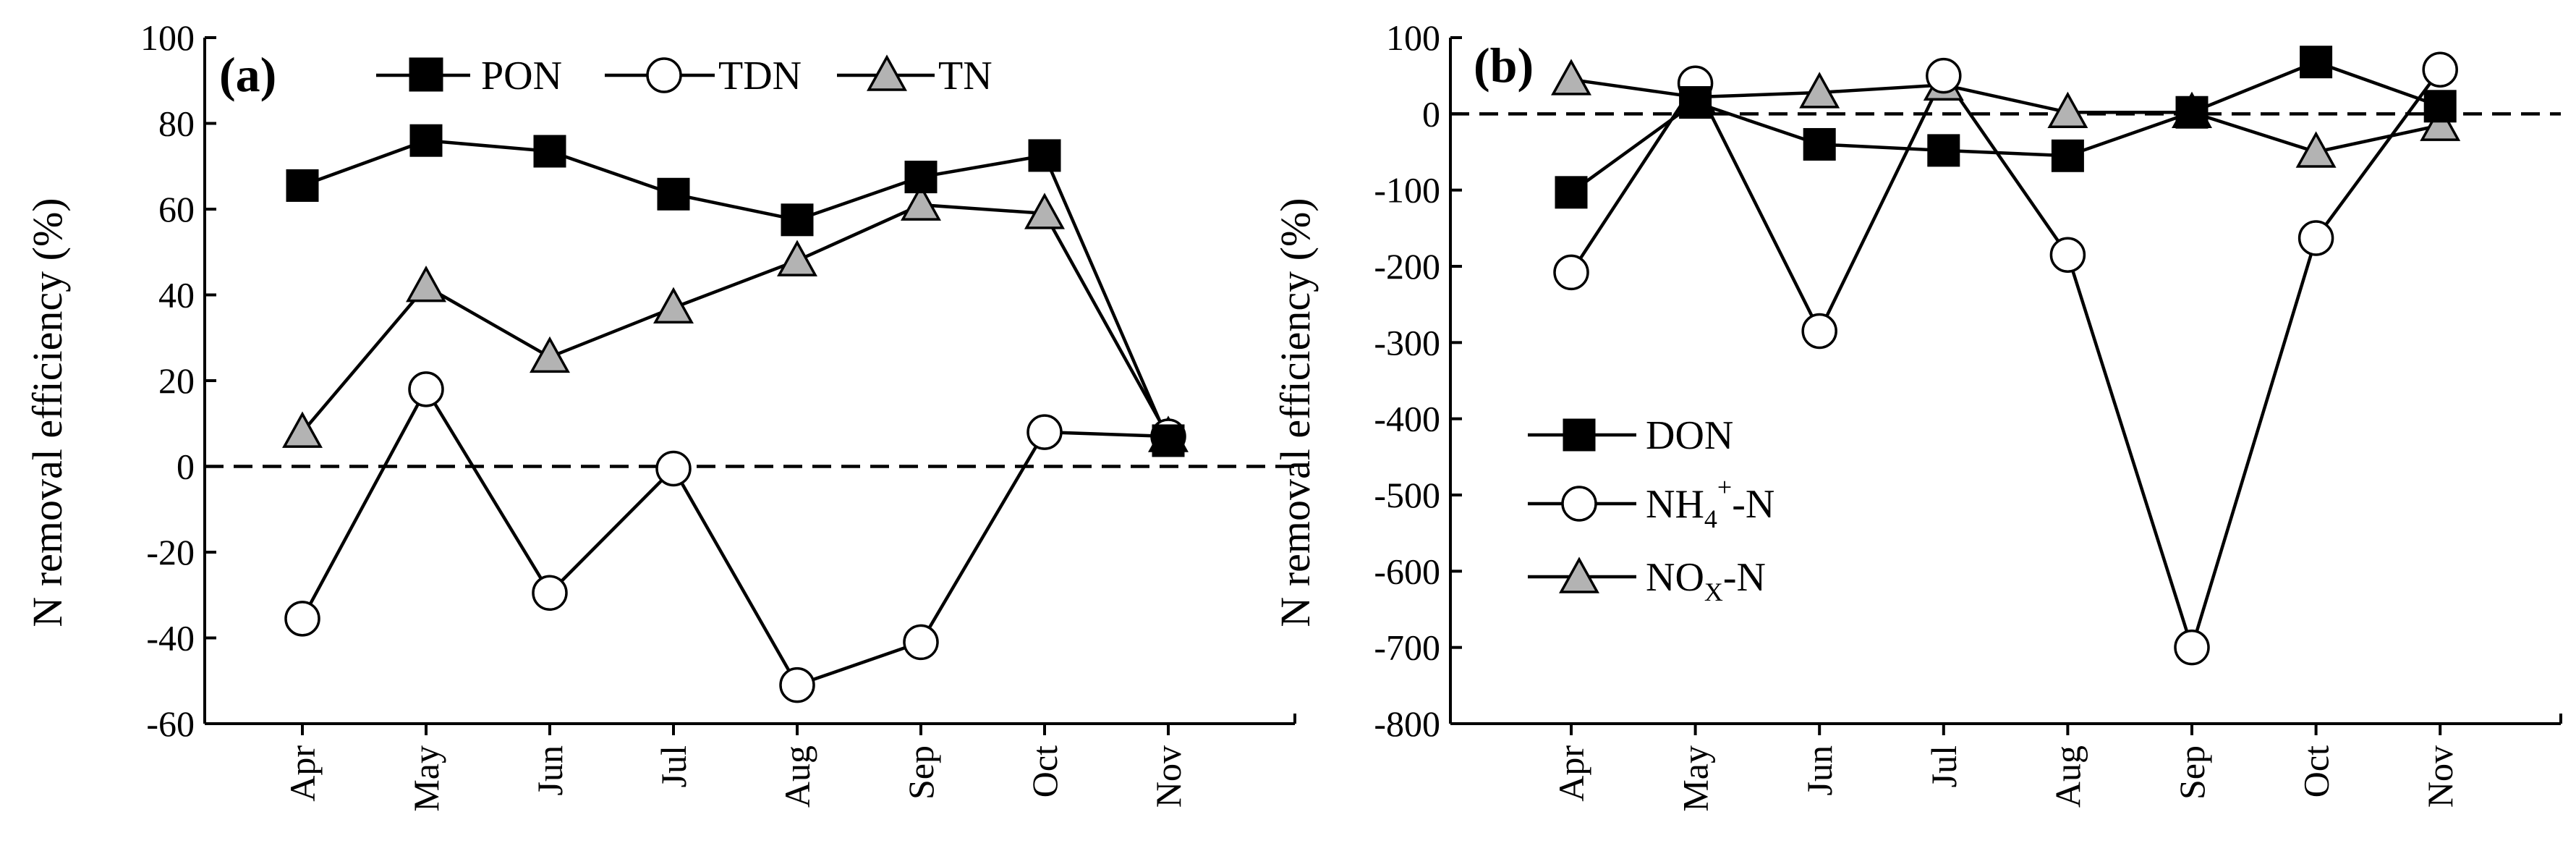 The image size is (2576, 859). I want to click on legend-label-tdn: TDN, so click(760, 76).